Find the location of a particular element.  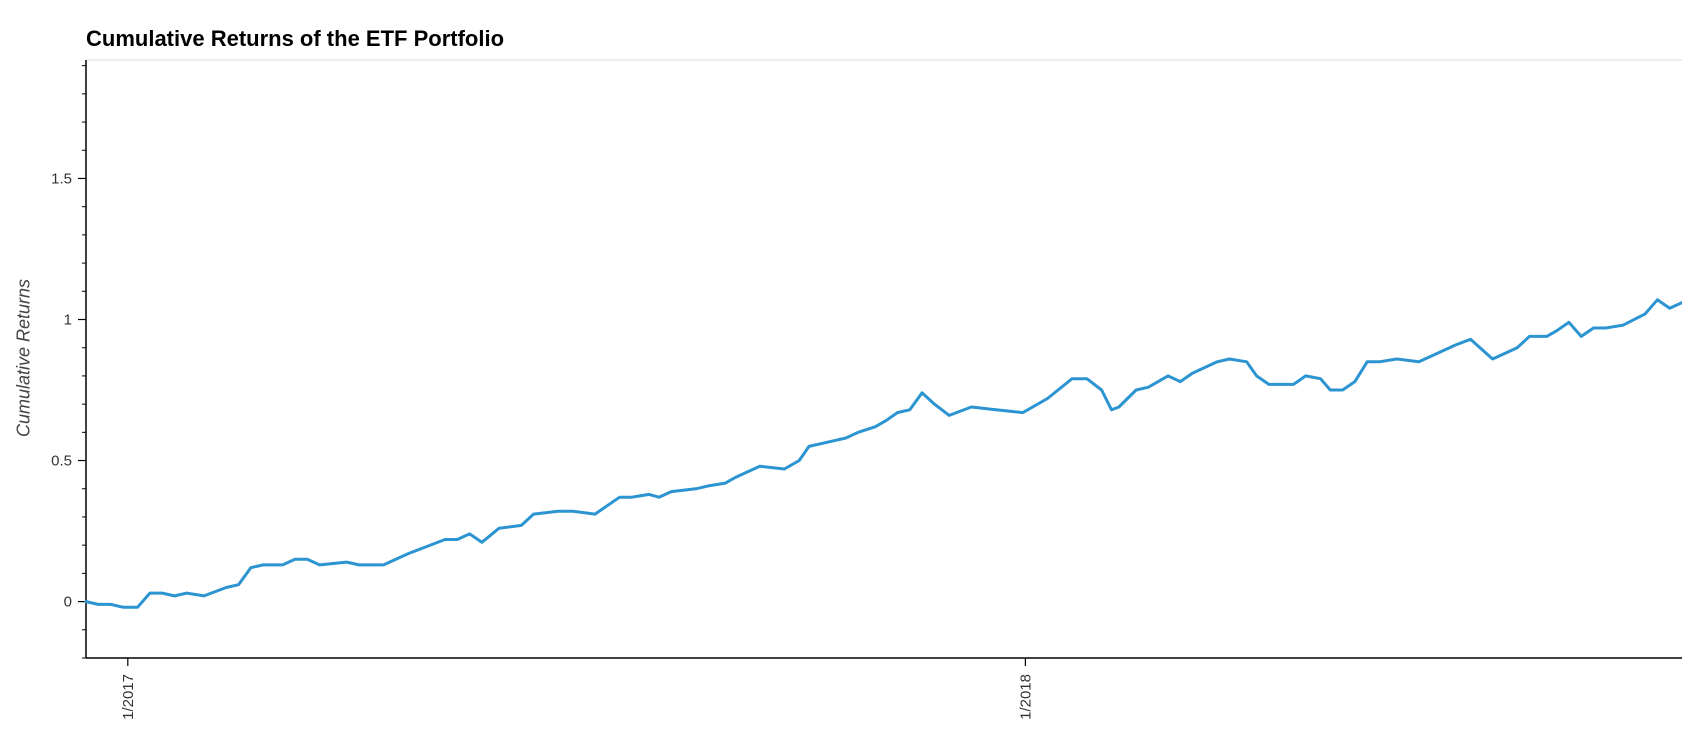

y-tick-label: 1 is located at coordinates (68, 320).